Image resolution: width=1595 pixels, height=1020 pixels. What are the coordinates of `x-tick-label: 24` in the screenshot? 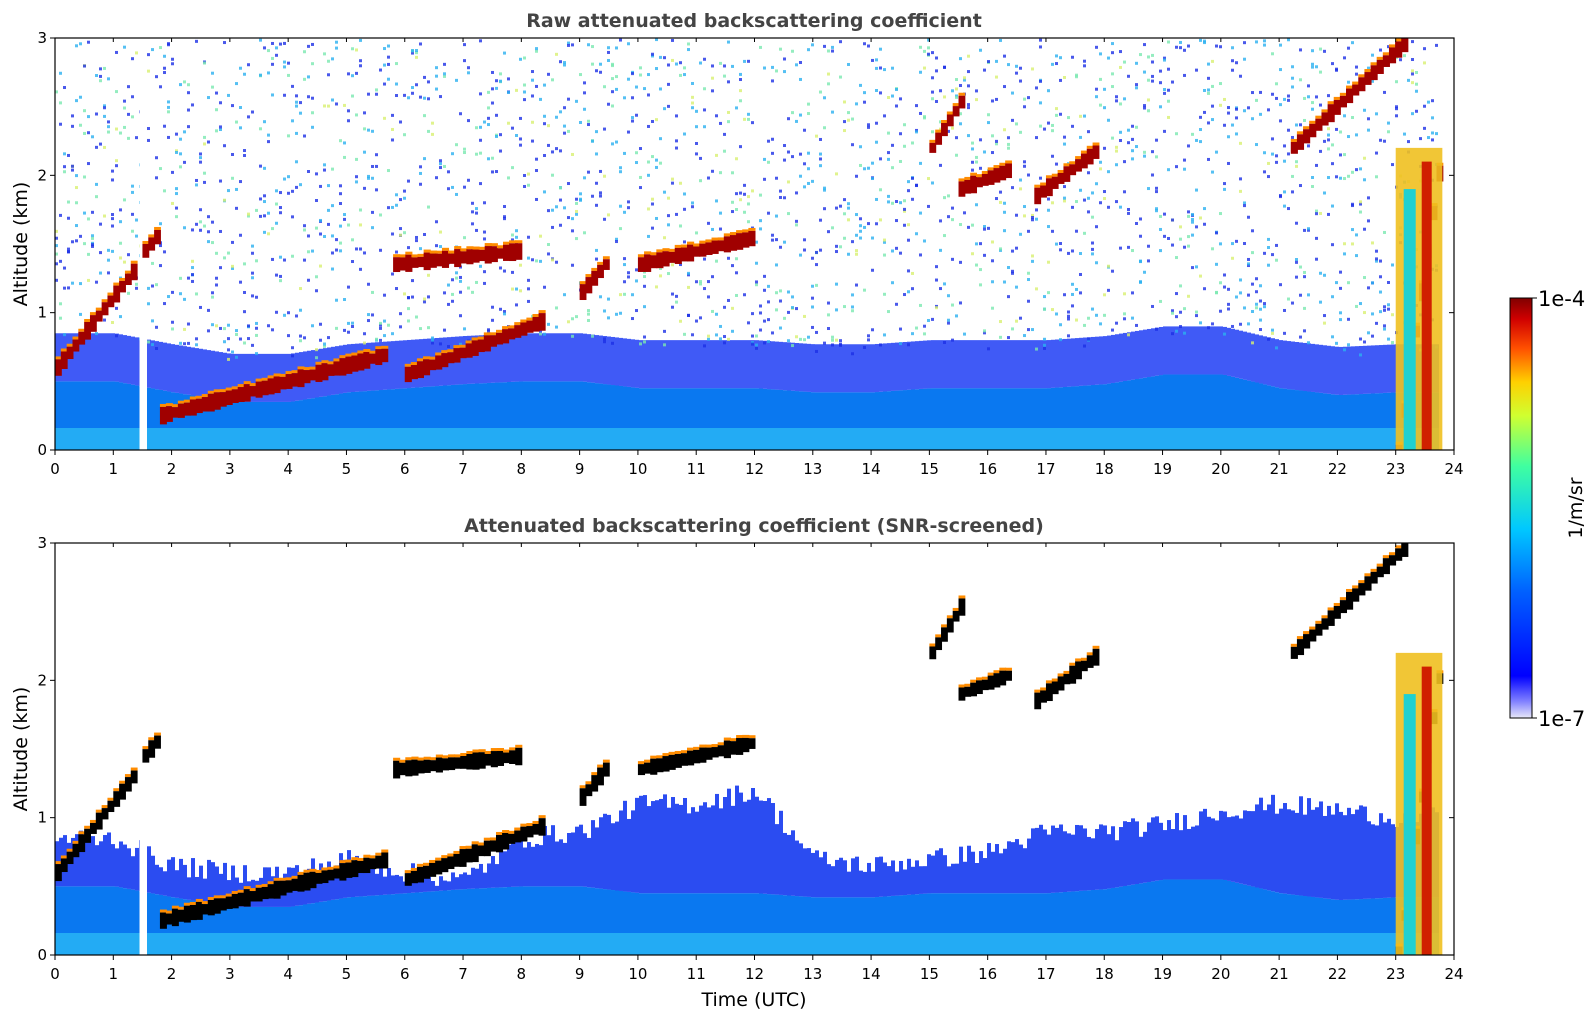 It's located at (1453, 469).